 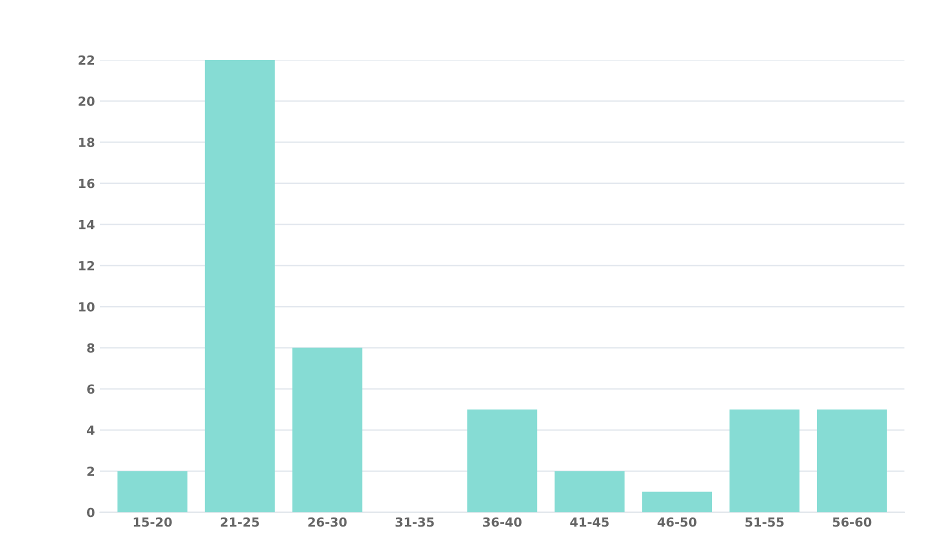 What do you see at coordinates (90, 471) in the screenshot?
I see `y-tick-label: 2` at bounding box center [90, 471].